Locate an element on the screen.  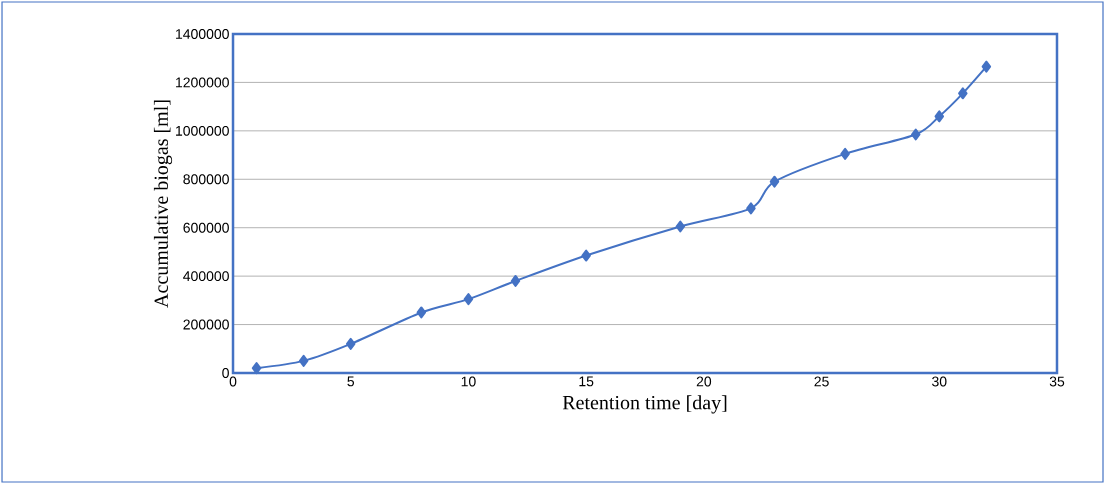
y-tick-label: 1200000 is located at coordinates (202, 82).